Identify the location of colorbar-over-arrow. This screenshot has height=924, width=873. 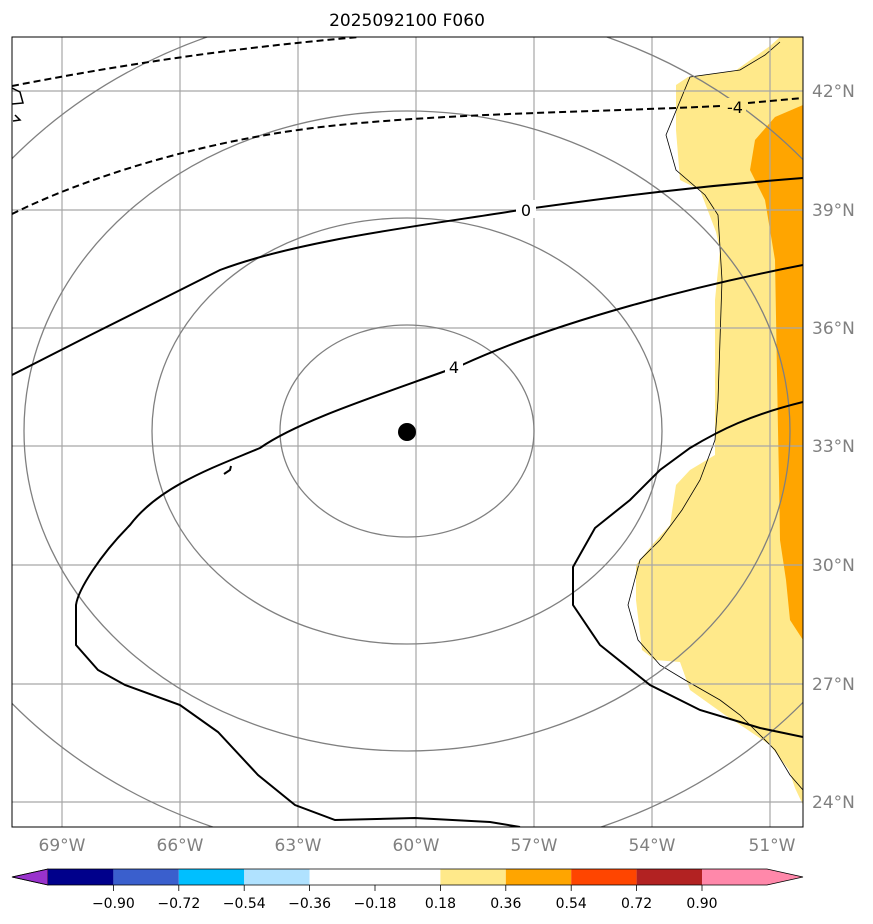
(752, 877).